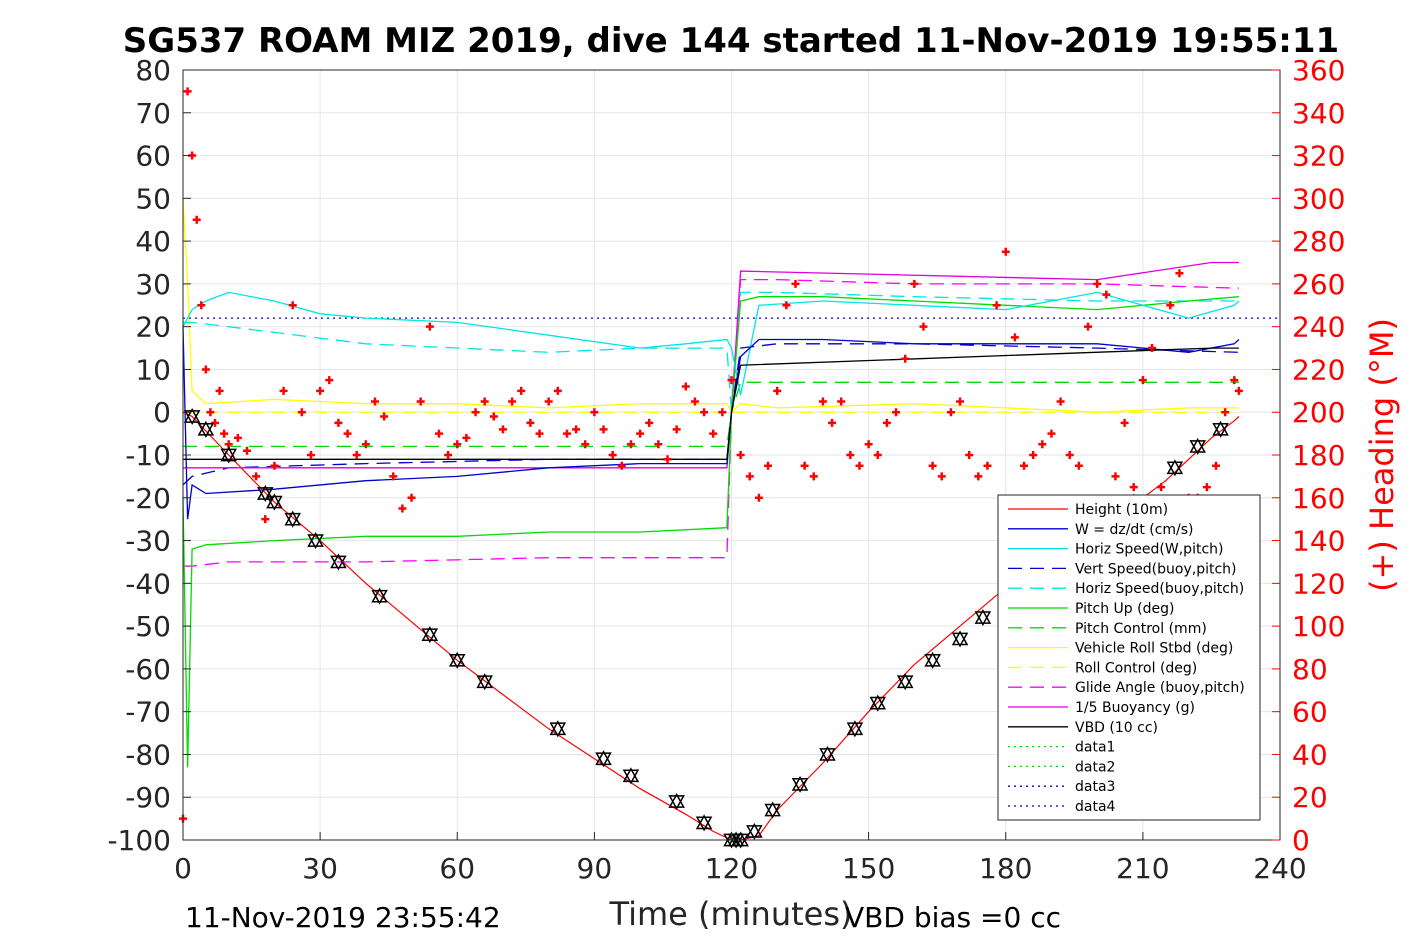 The height and width of the screenshot is (945, 1417). Describe the element at coordinates (153, 113) in the screenshot. I see `y-tick-label: 70` at that location.